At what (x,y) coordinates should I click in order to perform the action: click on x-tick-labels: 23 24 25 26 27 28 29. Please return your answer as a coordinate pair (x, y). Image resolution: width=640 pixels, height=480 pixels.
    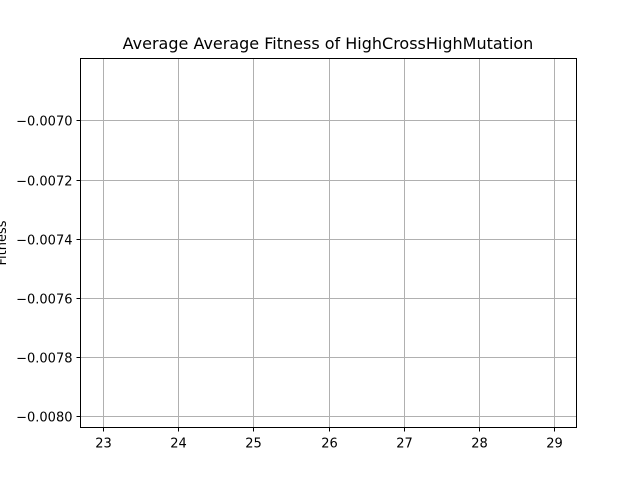
    Looking at the image, I should click on (329, 444).